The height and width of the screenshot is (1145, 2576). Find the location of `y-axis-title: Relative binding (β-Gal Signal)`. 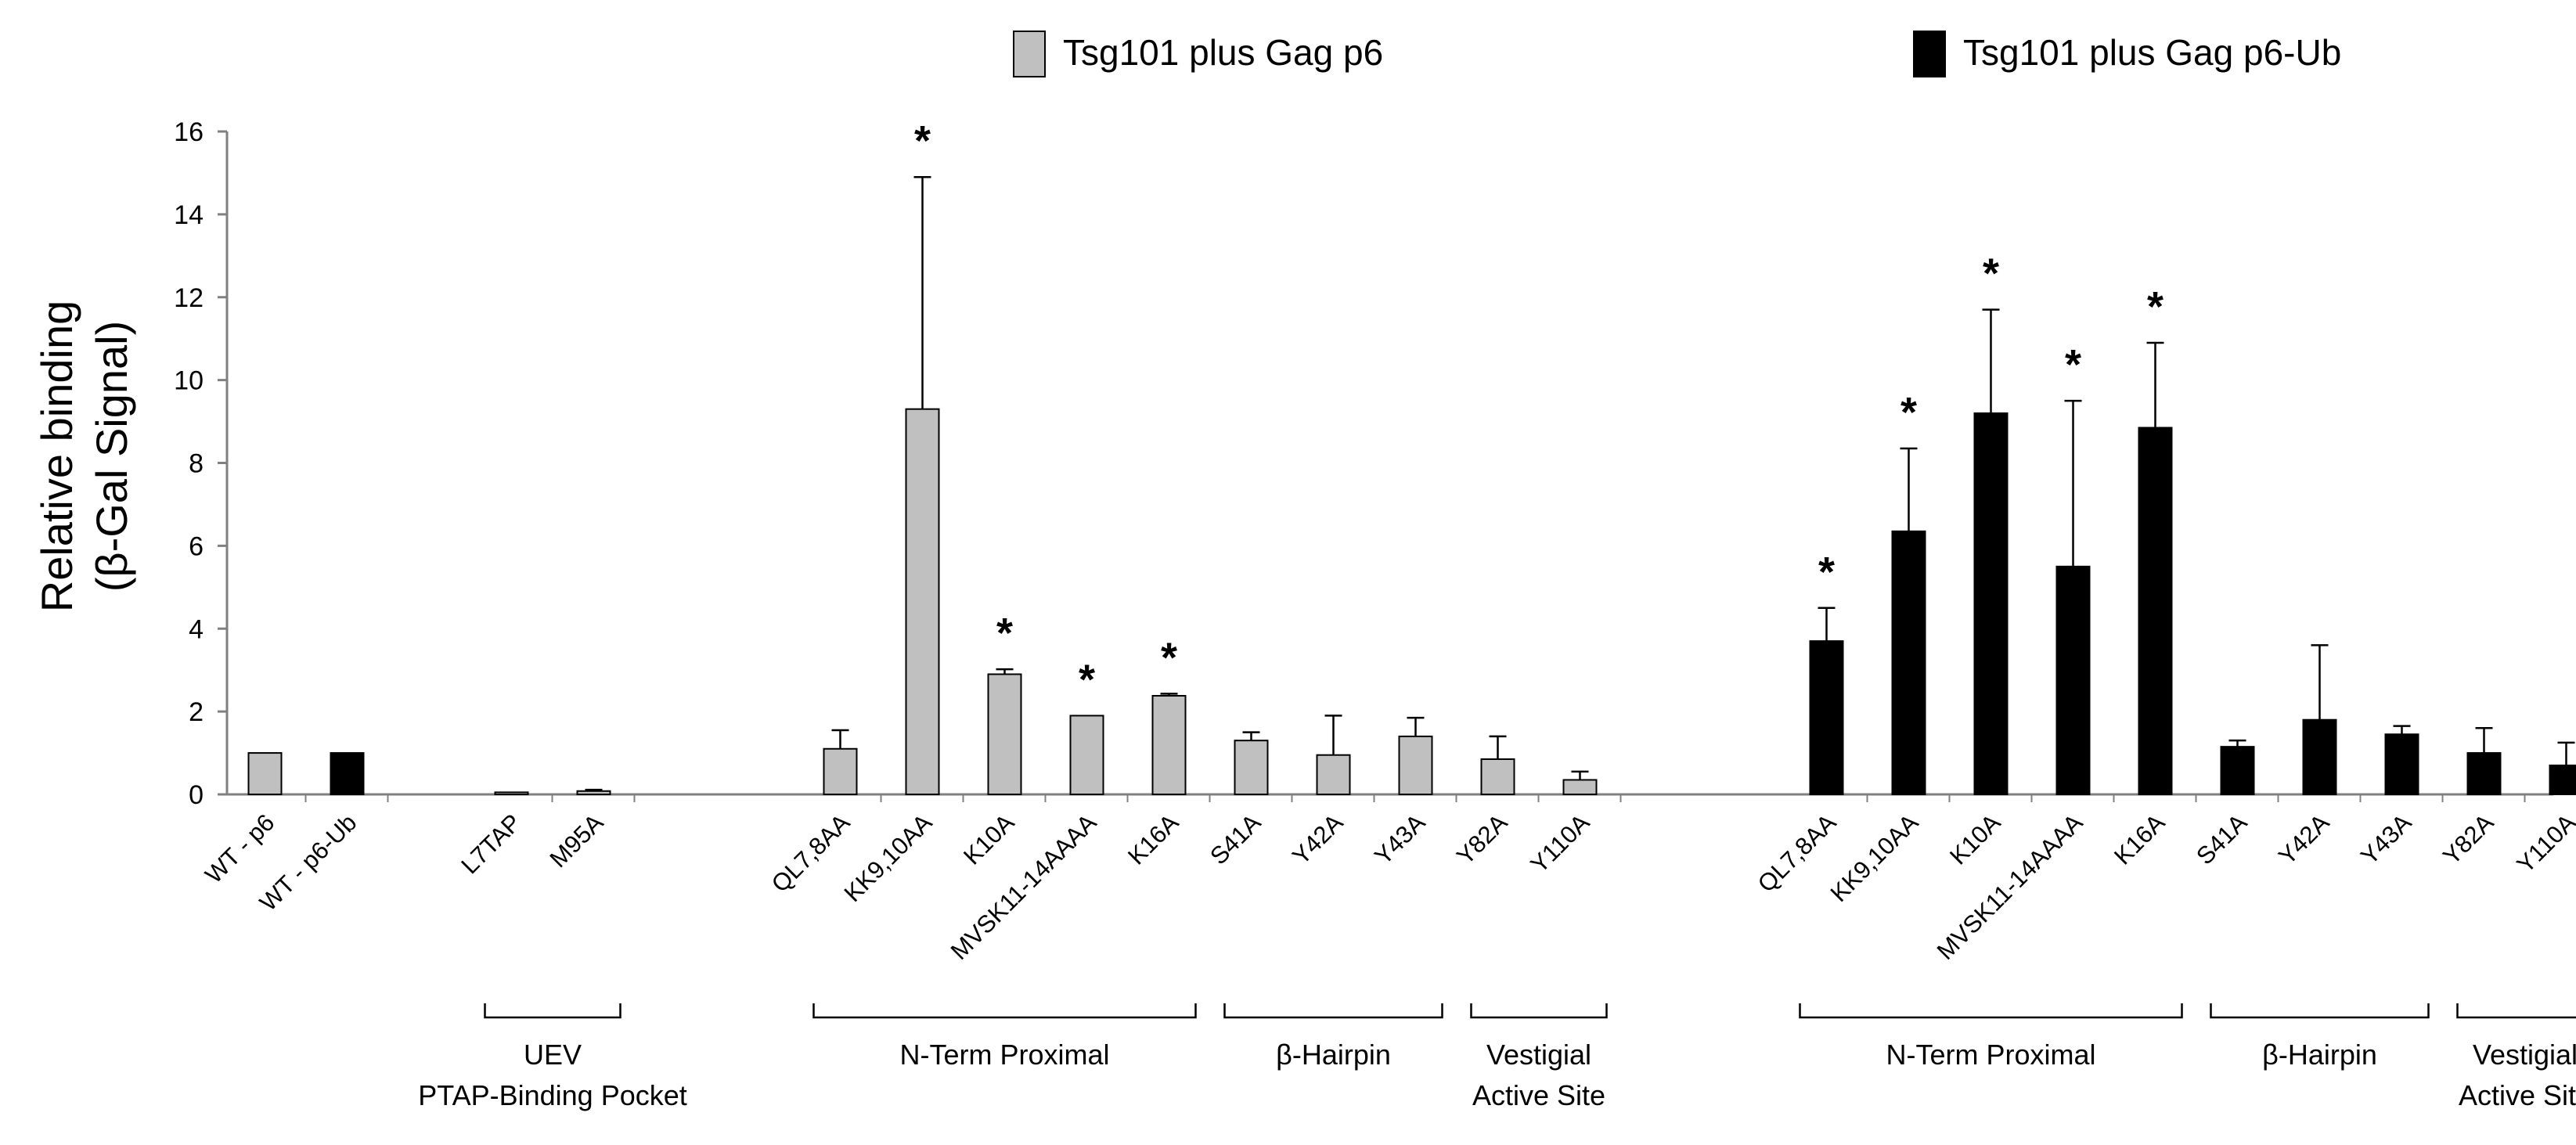

y-axis-title: Relative binding (β-Gal Signal) is located at coordinates (84, 456).